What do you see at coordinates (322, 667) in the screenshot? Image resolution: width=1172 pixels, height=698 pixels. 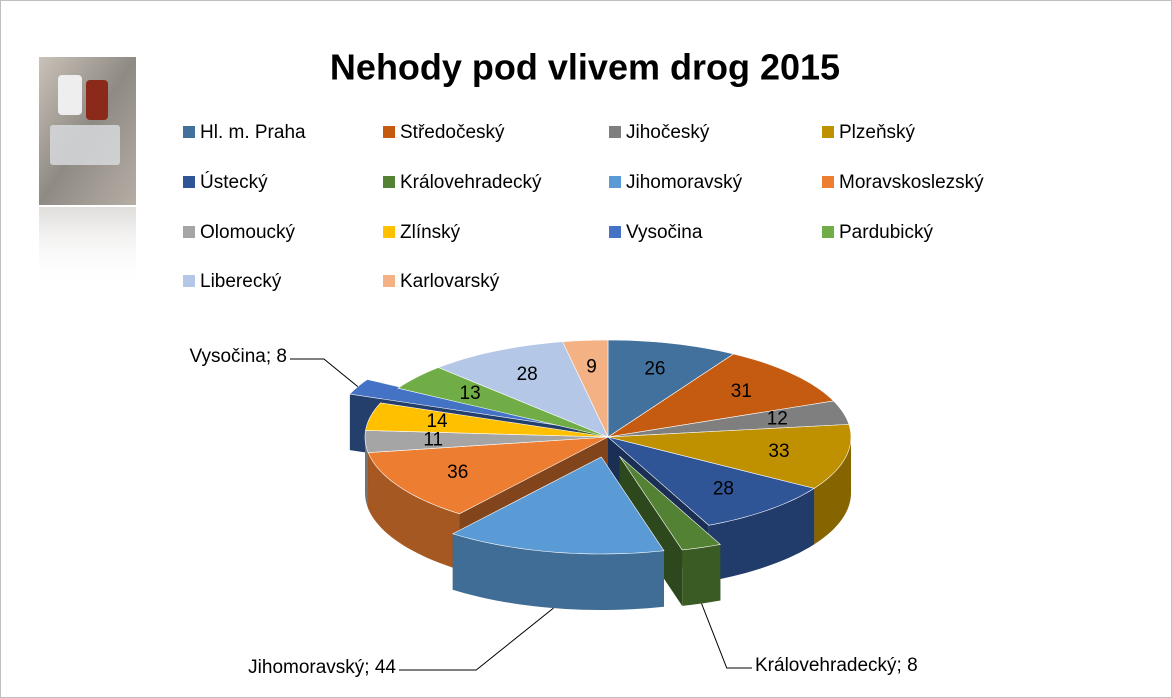 I see `data-label: Jihomoravský; 44` at bounding box center [322, 667].